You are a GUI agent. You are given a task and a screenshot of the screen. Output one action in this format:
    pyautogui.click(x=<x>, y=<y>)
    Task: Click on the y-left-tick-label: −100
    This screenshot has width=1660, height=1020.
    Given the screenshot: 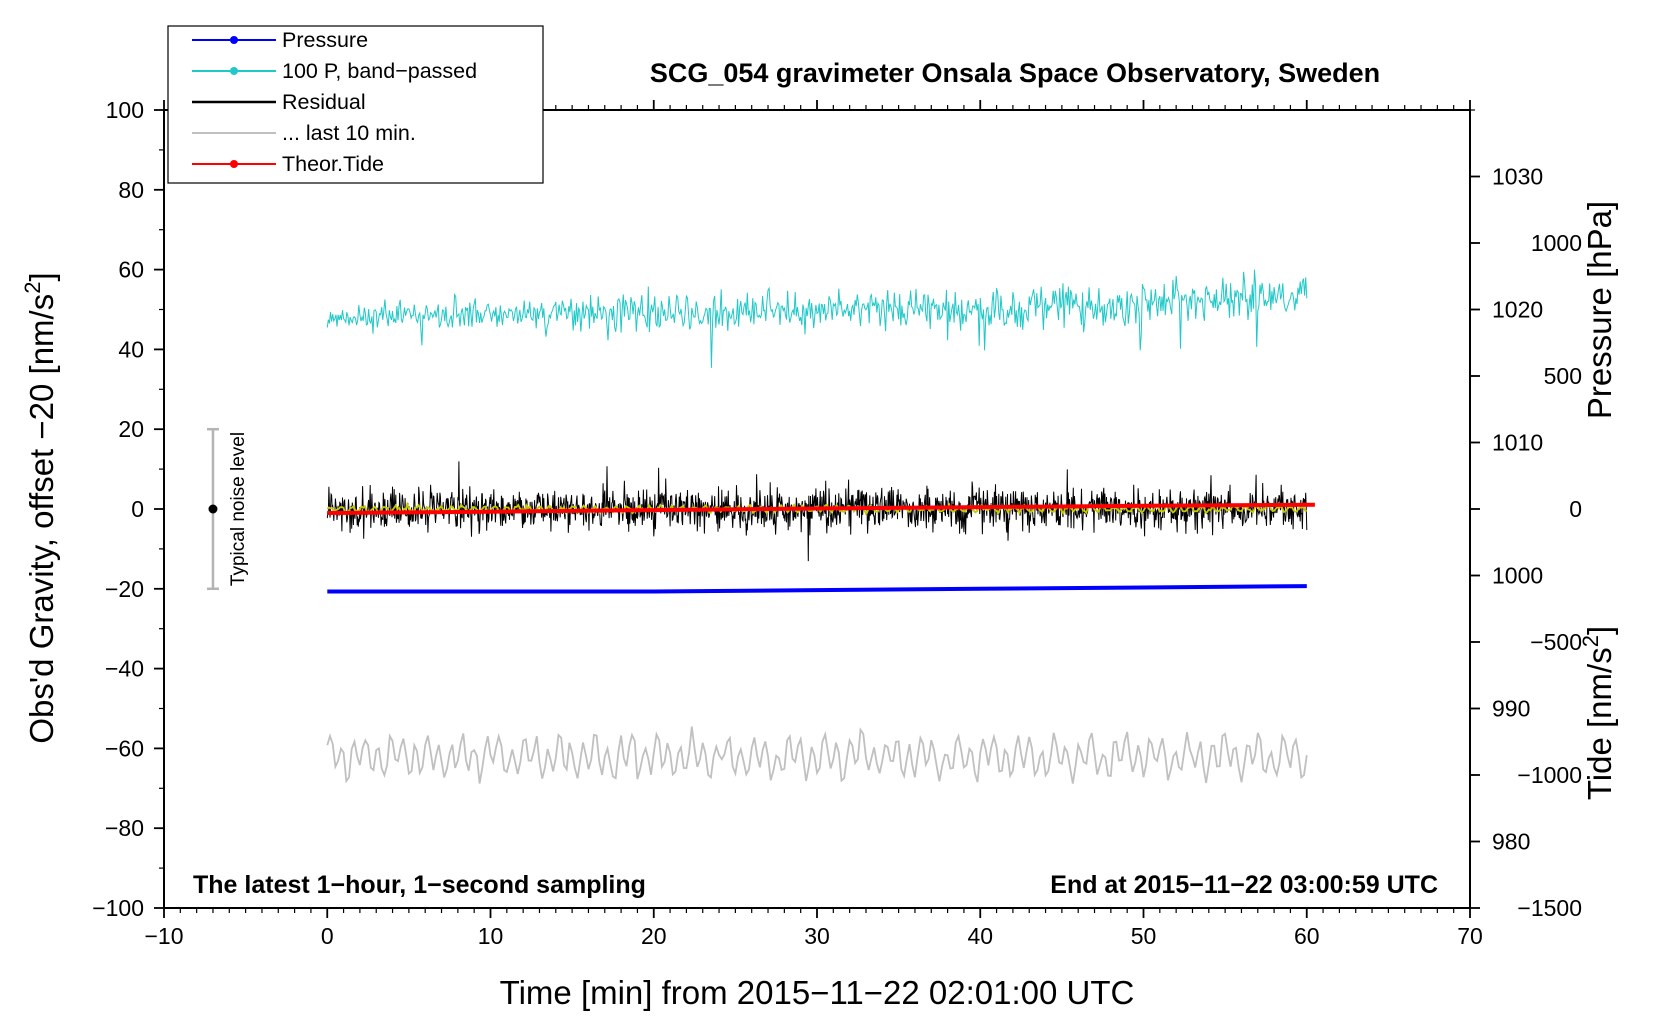 What is the action you would take?
    pyautogui.click(x=118, y=908)
    